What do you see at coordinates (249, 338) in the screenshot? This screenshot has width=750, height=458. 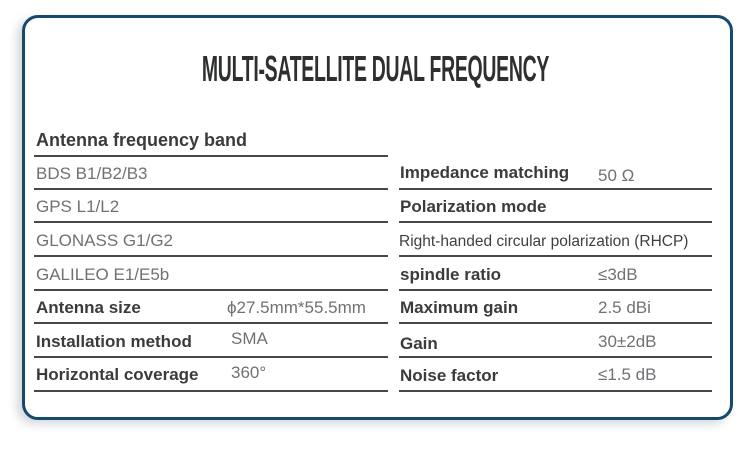 I see `value-installation-method: SMA` at bounding box center [249, 338].